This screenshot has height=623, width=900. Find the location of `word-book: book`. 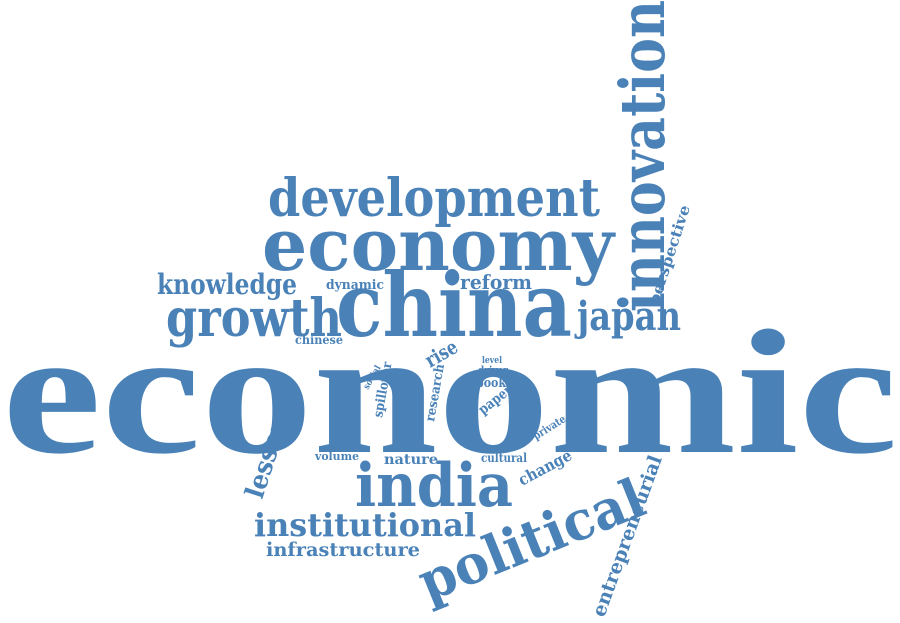

word-book: book is located at coordinates (491, 383).